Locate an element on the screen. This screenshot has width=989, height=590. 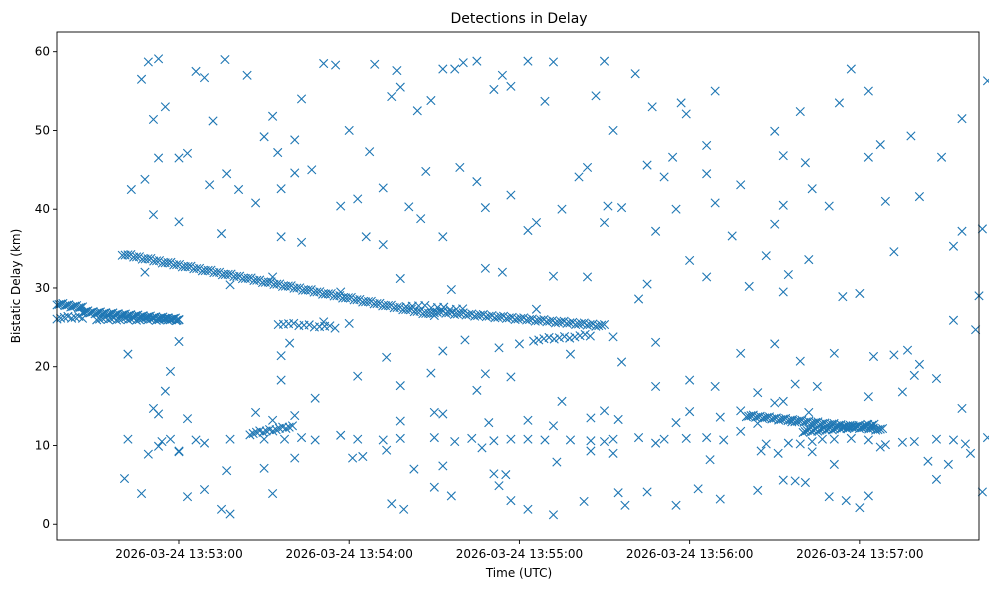
y-tick-label: 0 is located at coordinates (46, 524).